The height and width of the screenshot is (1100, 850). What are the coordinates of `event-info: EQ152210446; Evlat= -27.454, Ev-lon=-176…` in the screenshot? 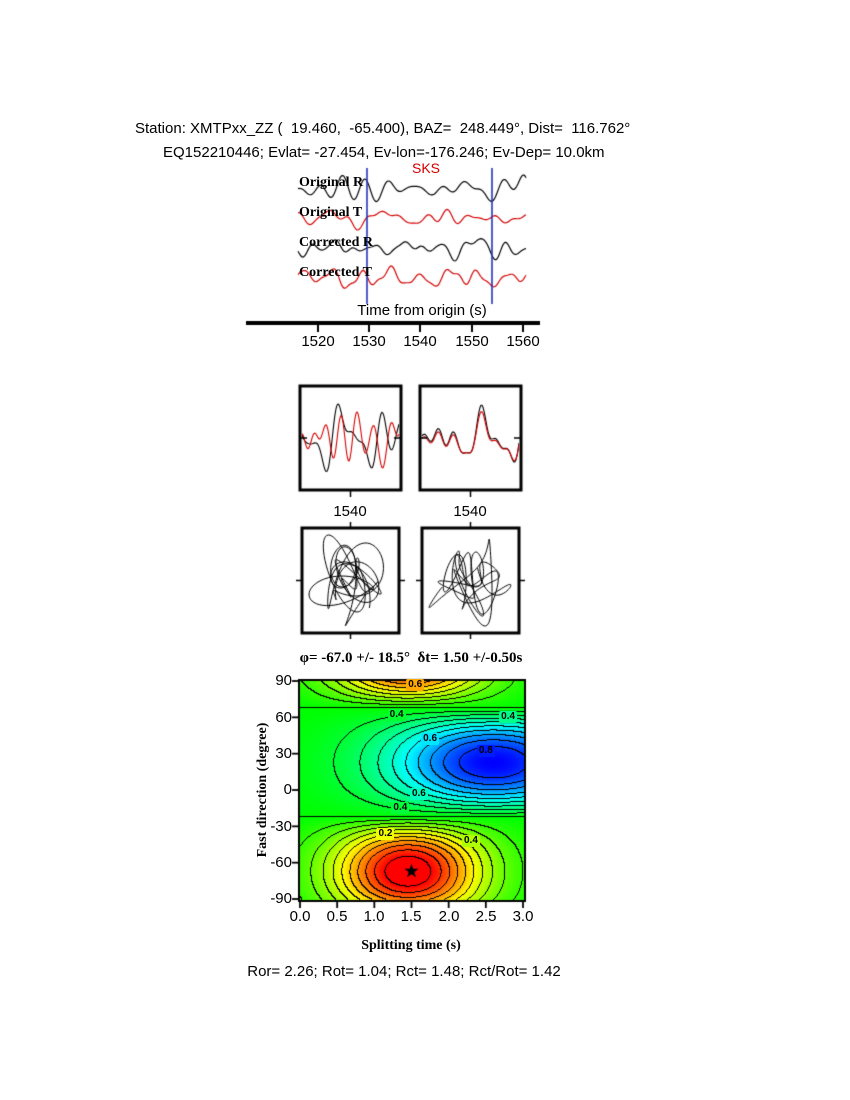 It's located at (384, 152).